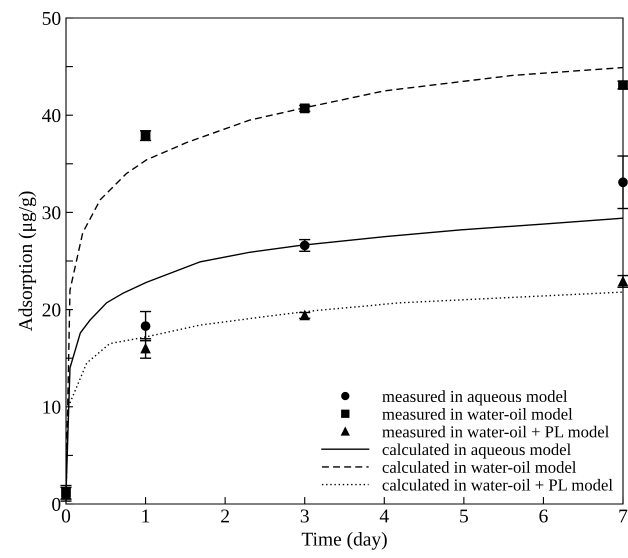 The image size is (628, 558). What do you see at coordinates (477, 414) in the screenshot?
I see `legend-label: measured in water-oil model` at bounding box center [477, 414].